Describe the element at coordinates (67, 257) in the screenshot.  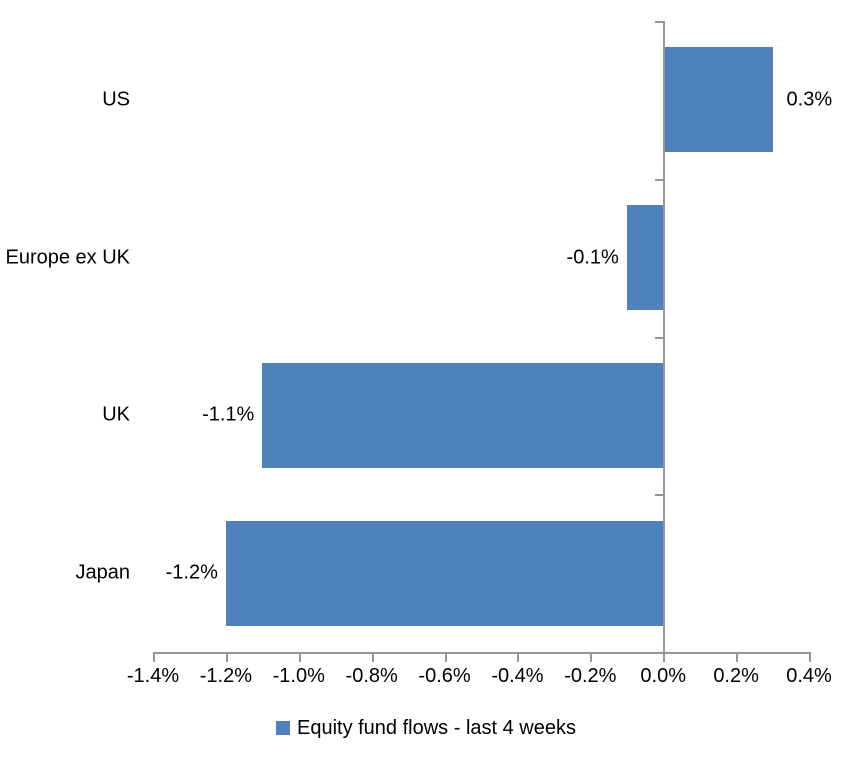
I see `category-label: Europe ex UK` at that location.